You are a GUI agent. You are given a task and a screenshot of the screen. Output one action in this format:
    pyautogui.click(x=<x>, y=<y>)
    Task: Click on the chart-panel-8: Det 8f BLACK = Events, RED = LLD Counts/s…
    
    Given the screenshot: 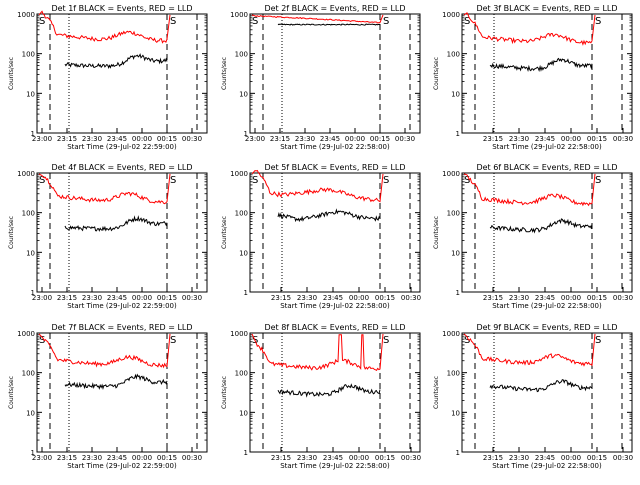 What is the action you would take?
    pyautogui.click(x=321, y=396)
    